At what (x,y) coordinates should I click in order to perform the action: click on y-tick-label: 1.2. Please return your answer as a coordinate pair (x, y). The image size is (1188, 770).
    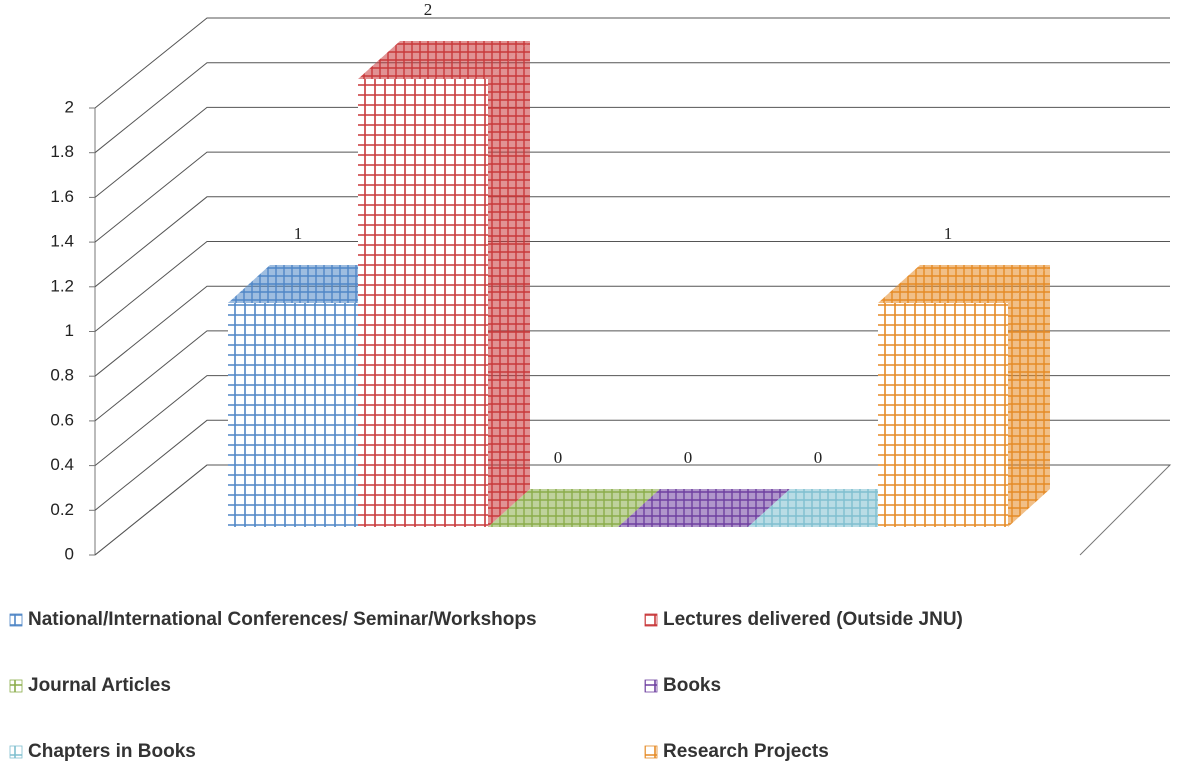
    Looking at the image, I should click on (62, 285).